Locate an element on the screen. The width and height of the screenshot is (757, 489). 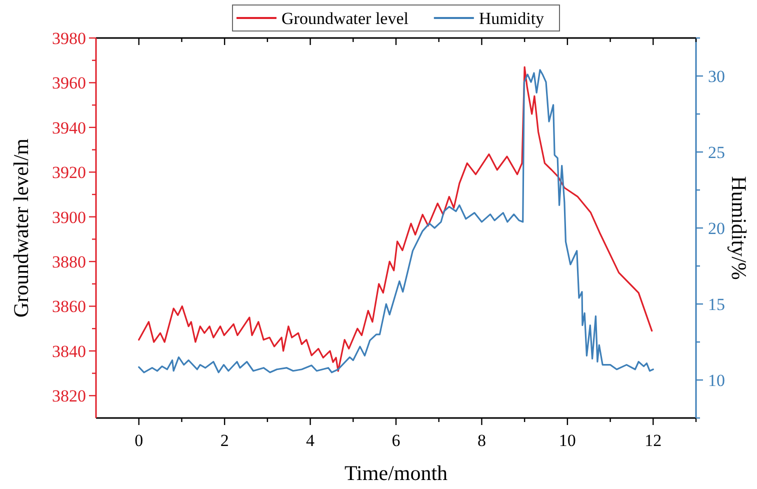
x-tick-label: 6 is located at coordinates (396, 440).